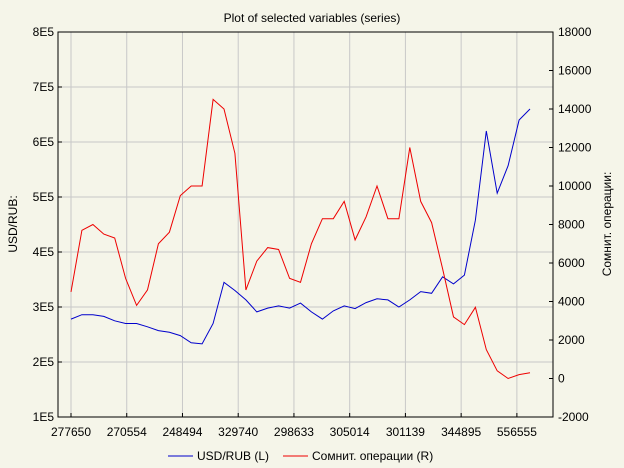 The width and height of the screenshot is (624, 468). I want to click on y-right-tick-label: 6000, so click(571, 263).